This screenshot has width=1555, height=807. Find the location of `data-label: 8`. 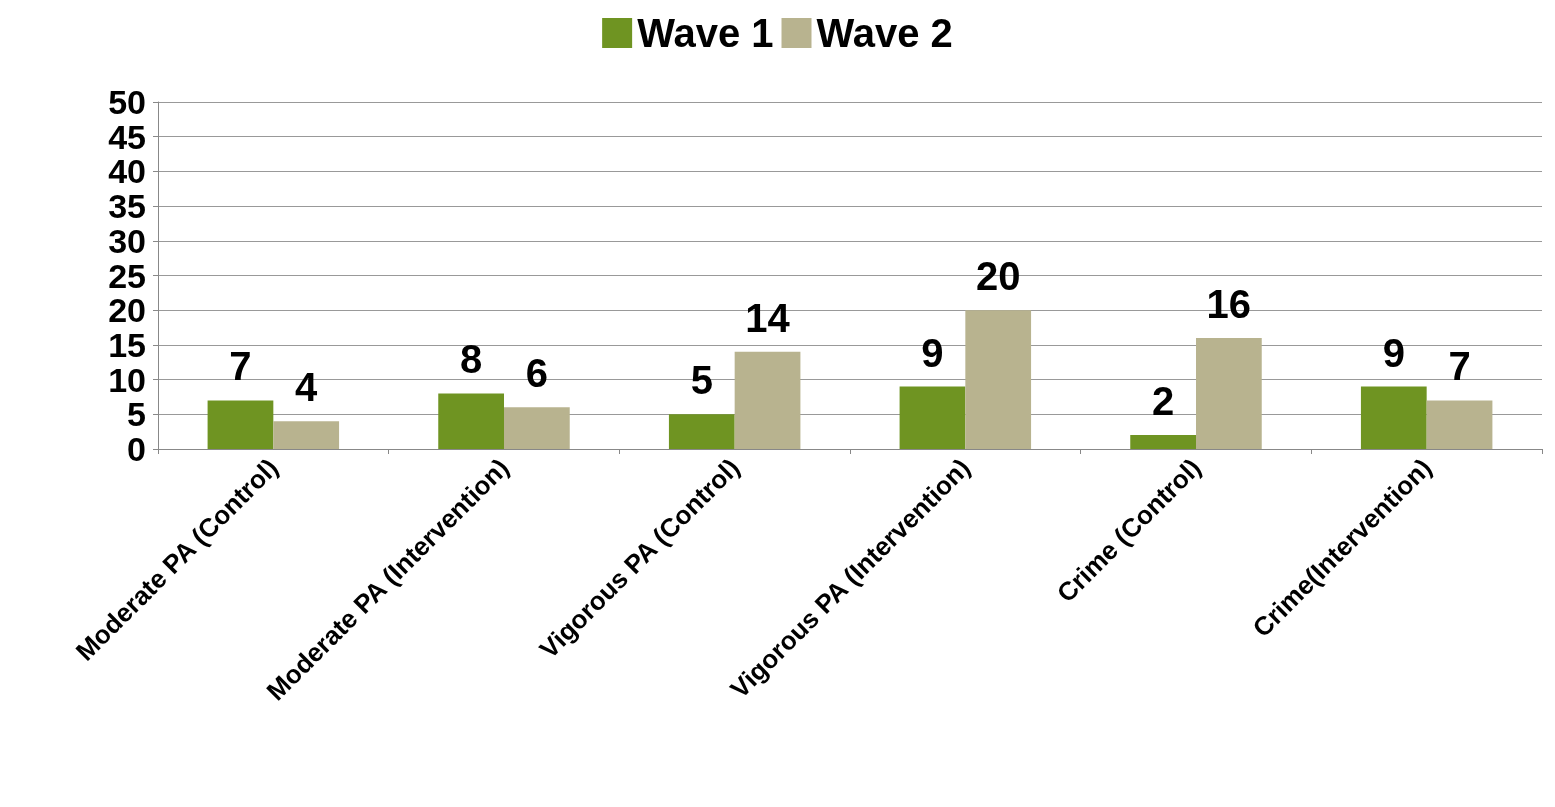

data-label: 8 is located at coordinates (471, 359).